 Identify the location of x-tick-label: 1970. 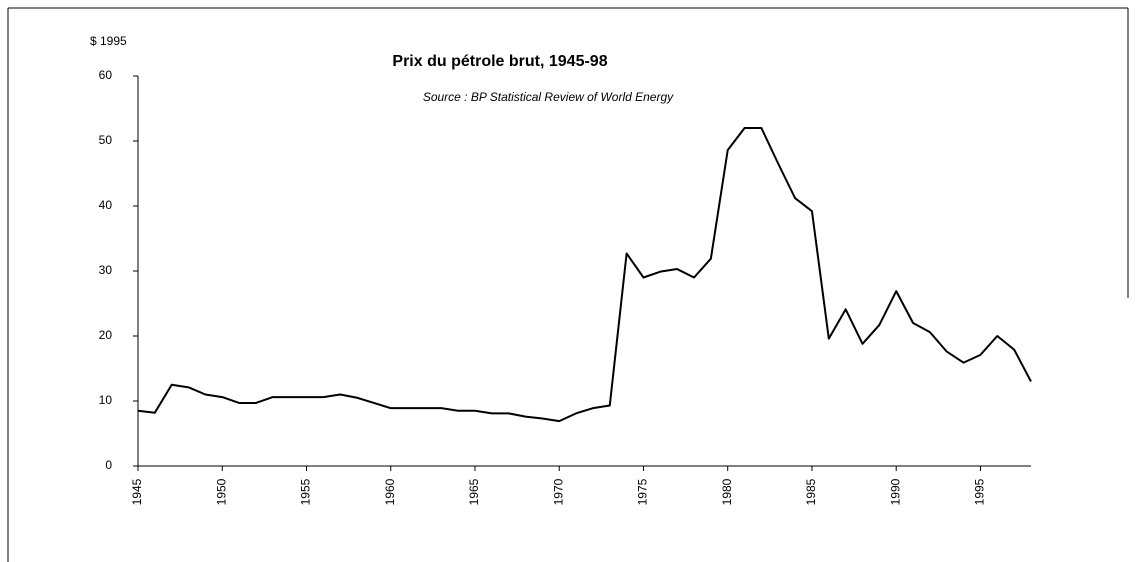
(558, 491).